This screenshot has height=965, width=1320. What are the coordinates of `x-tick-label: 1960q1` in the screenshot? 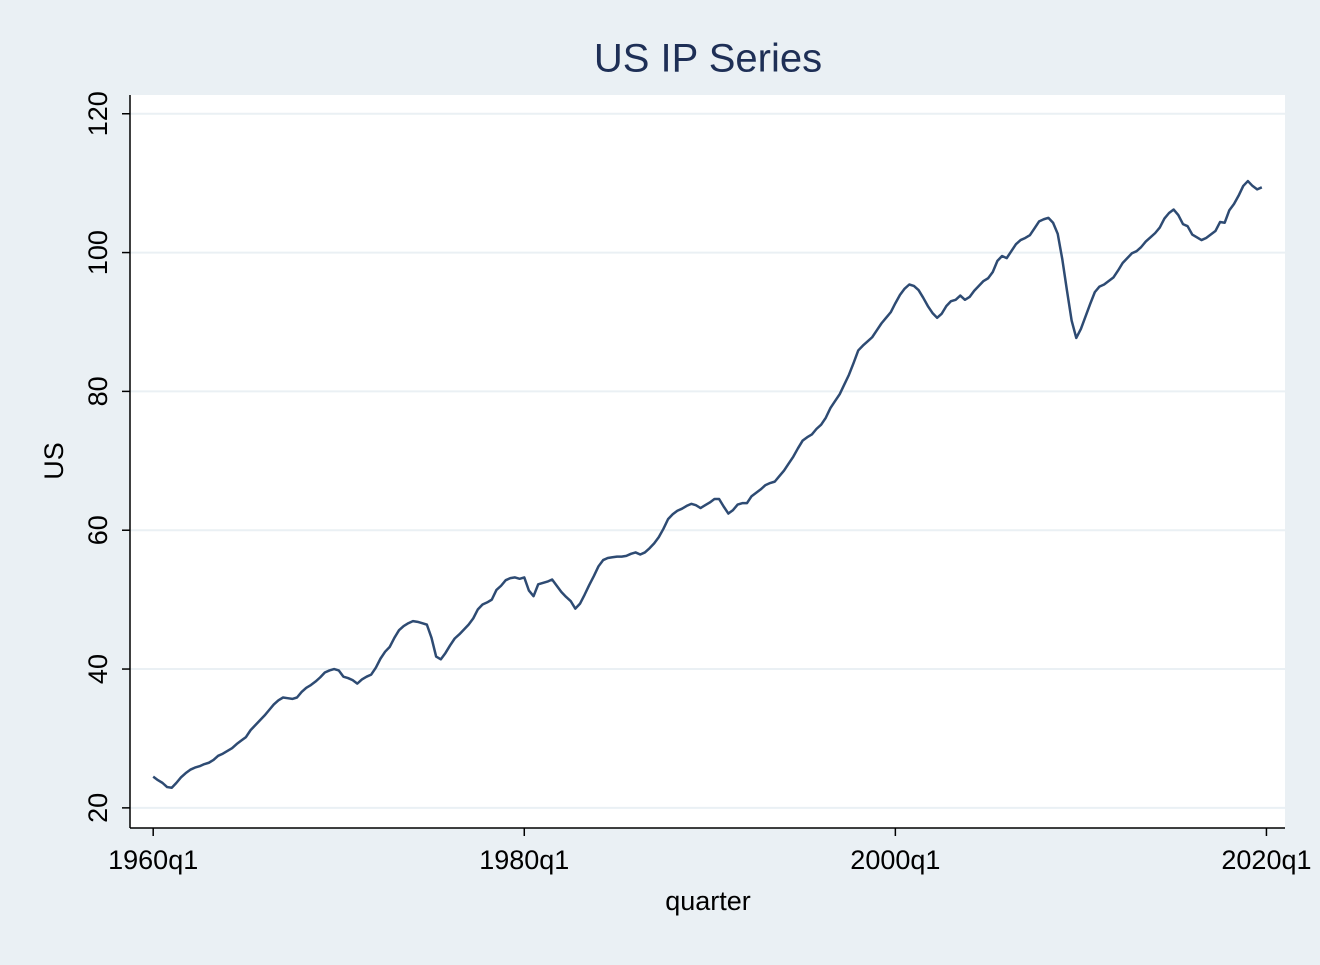 It's located at (153, 860).